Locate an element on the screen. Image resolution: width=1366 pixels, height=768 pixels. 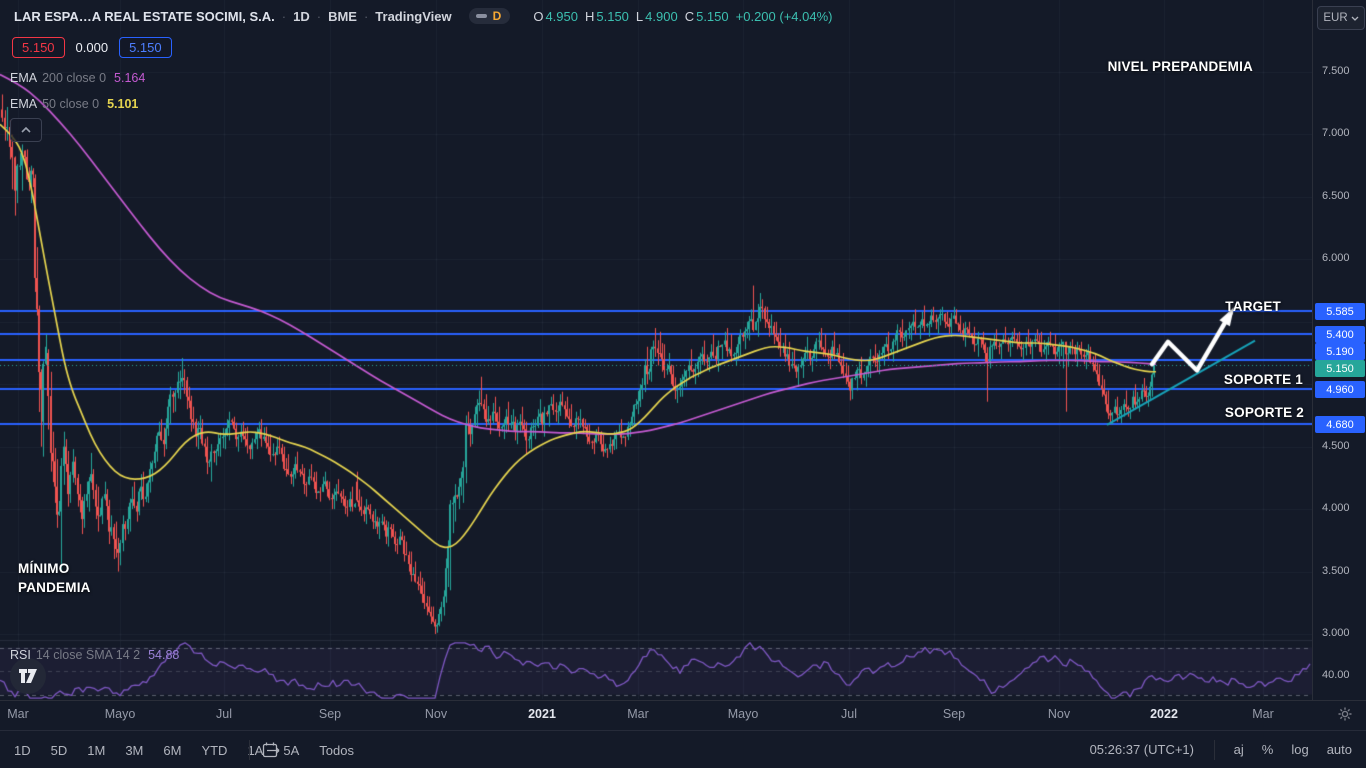
ema50-legend: EMA 50 close 0 5.101 is located at coordinates (74, 104).